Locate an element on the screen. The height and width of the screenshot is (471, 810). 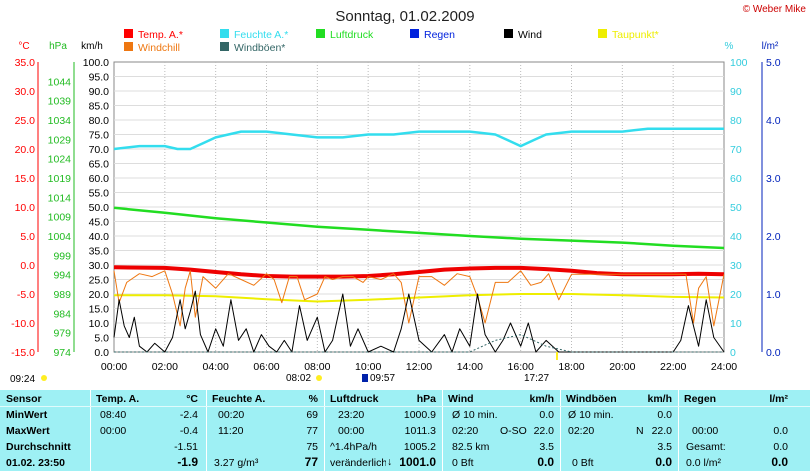
sensor-header: Sensor is located at coordinates (24, 399).